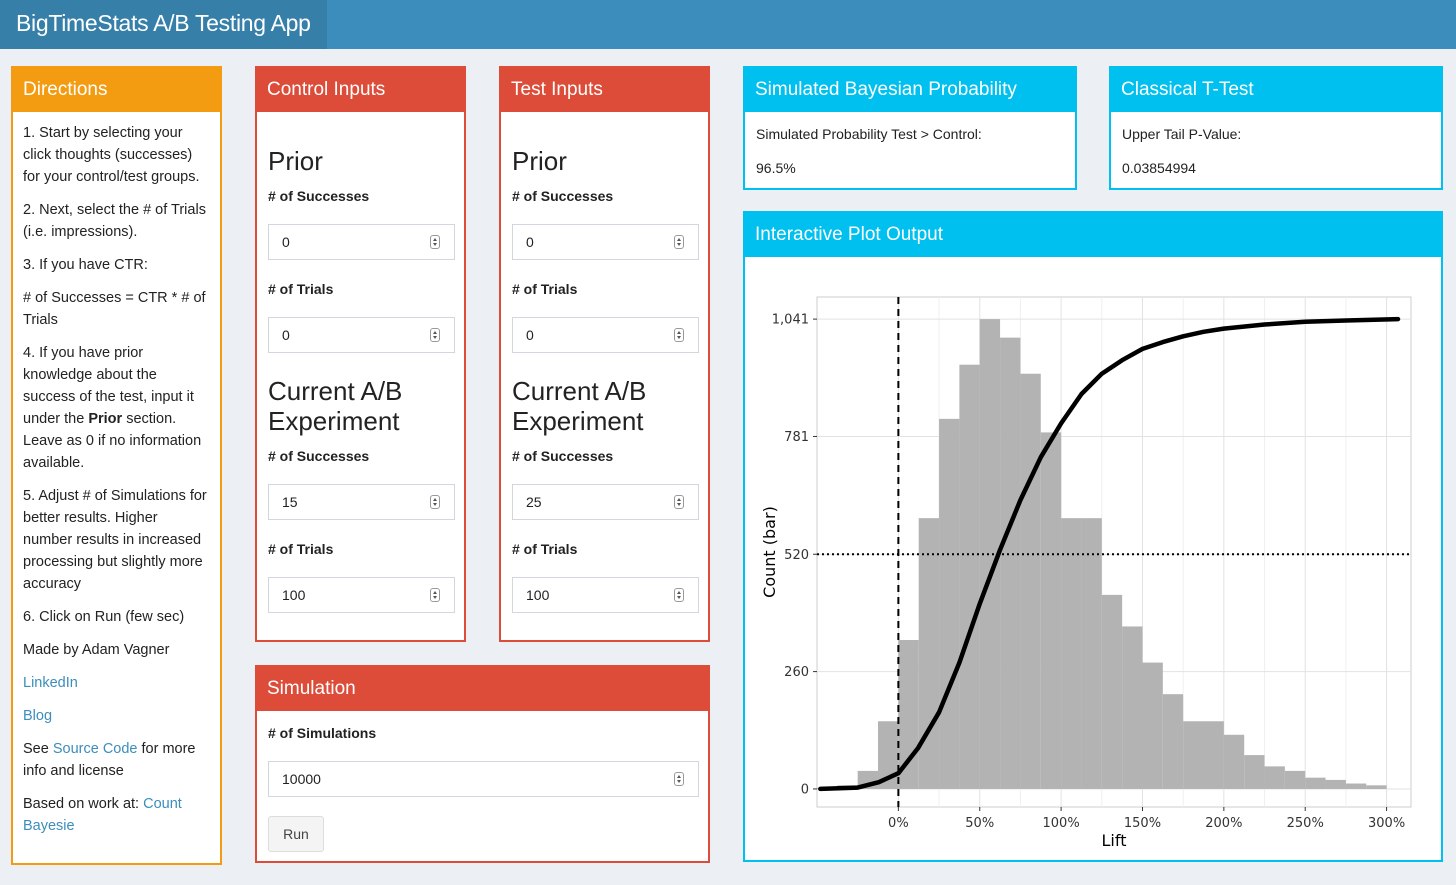 This screenshot has height=885, width=1456. Describe the element at coordinates (301, 549) in the screenshot. I see `control-current-trials-label: # of Trials` at that location.